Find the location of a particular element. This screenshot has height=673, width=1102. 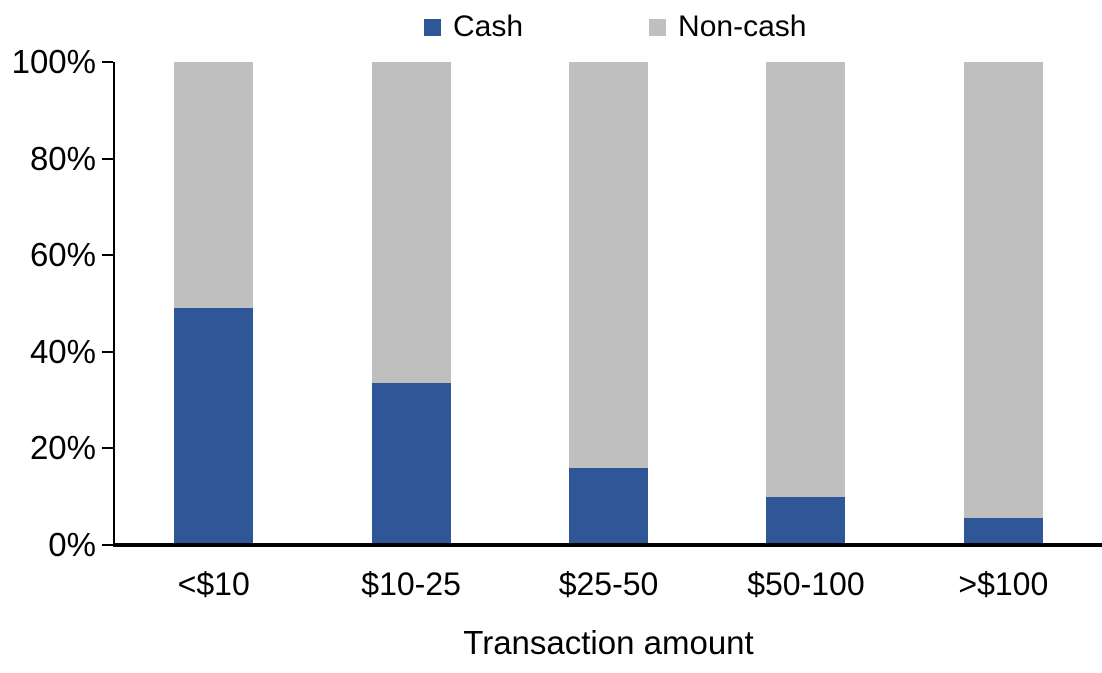

legend-item-noncash: Non-cash is located at coordinates (727, 27).